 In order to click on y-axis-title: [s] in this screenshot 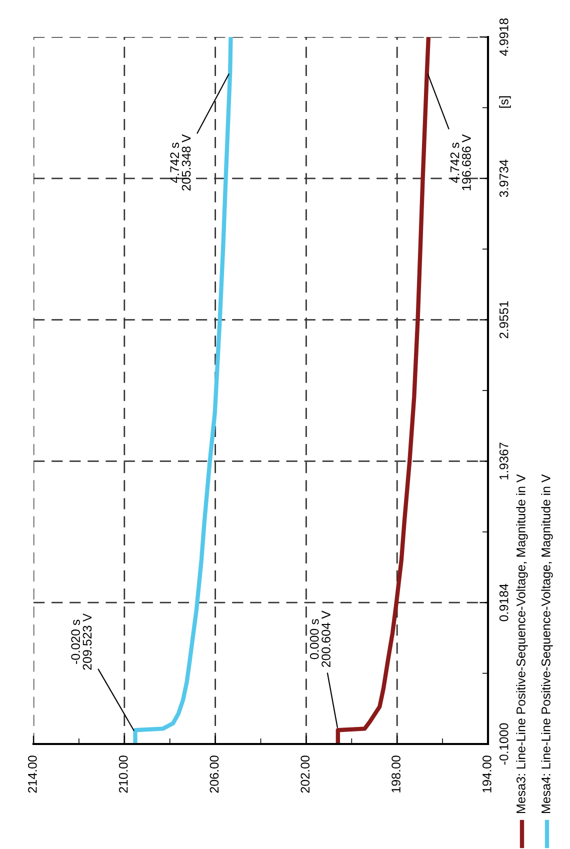, I will do `click(505, 102)`.